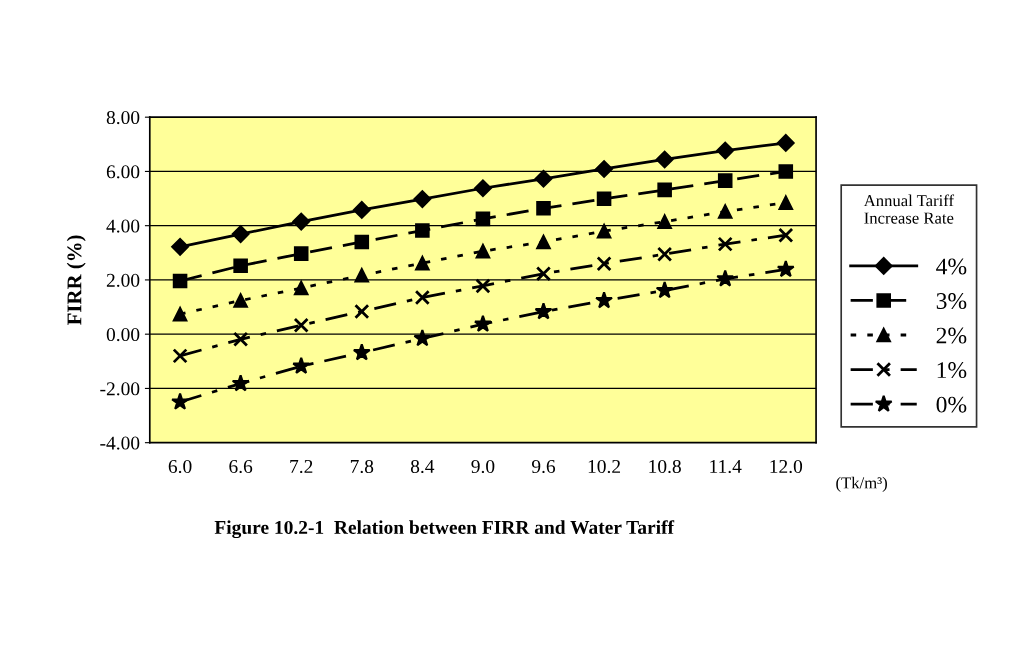 The width and height of the screenshot is (1033, 651). Describe the element at coordinates (444, 529) in the screenshot. I see `text: Figure 10.2-1 Relation between FIRR and Water Tariff` at that location.